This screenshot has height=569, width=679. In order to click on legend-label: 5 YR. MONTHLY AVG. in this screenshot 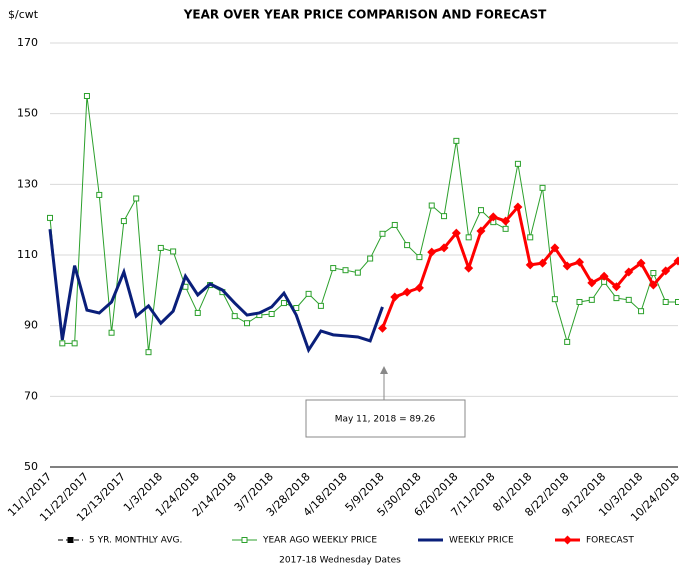, I will do `click(135, 541)`.